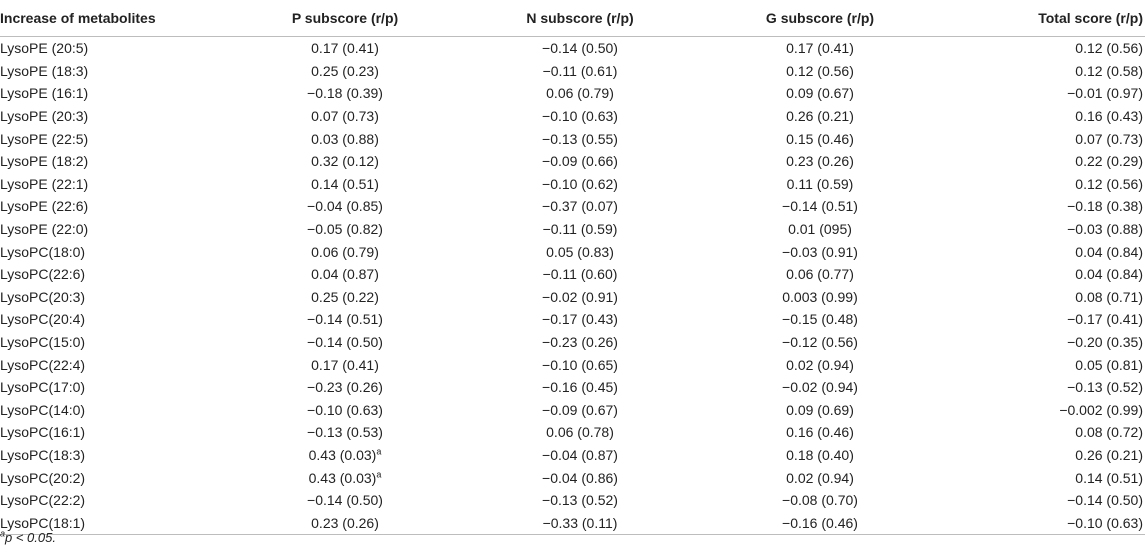 Image resolution: width=1145 pixels, height=553 pixels. I want to click on cell-g-subscore: 0.09 (0.69), so click(820, 410).